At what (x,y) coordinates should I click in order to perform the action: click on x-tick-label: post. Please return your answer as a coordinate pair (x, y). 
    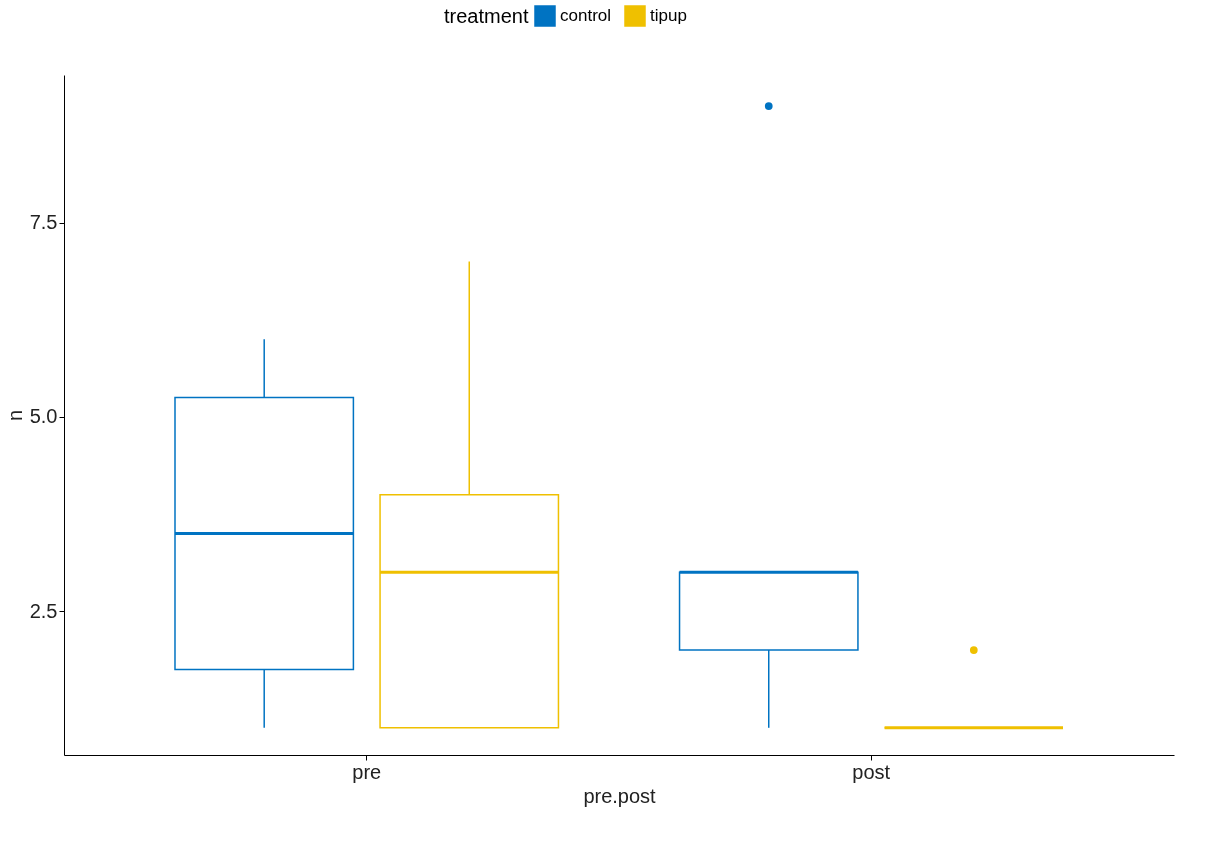
    Looking at the image, I should click on (871, 771).